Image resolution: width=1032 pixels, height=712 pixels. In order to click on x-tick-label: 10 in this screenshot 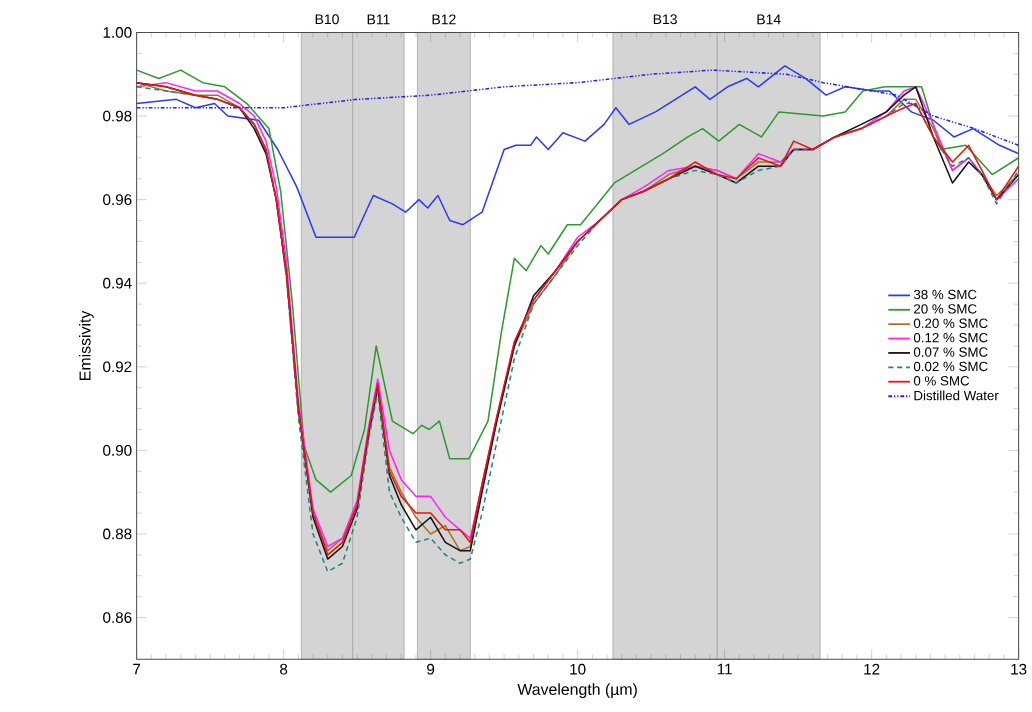, I will do `click(578, 669)`.